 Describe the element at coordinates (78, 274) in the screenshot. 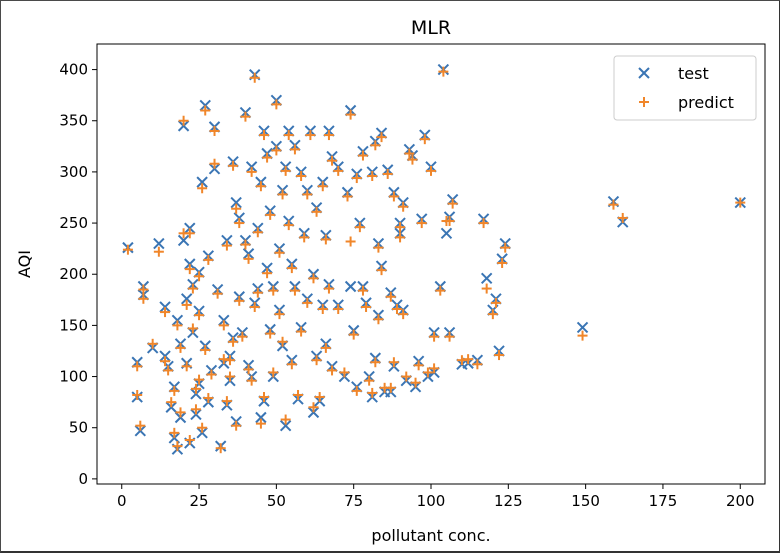

I see `y-axis: 0 50 100 150 200 250 300 350 400` at that location.